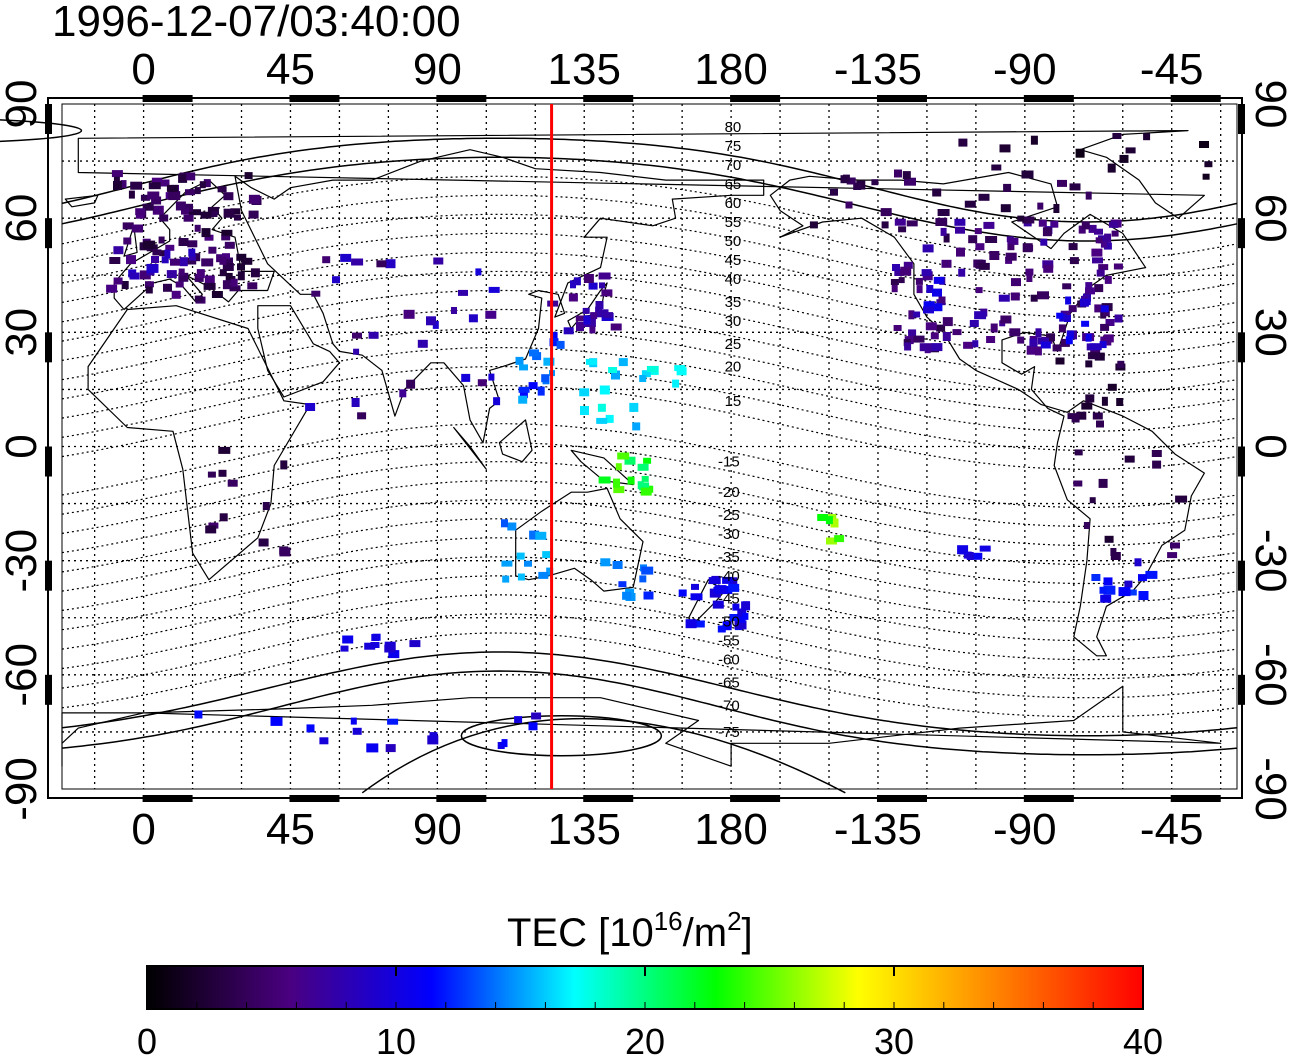 Image resolution: width=1292 pixels, height=1057 pixels. I want to click on top-border-bar, so click(1048, 98).